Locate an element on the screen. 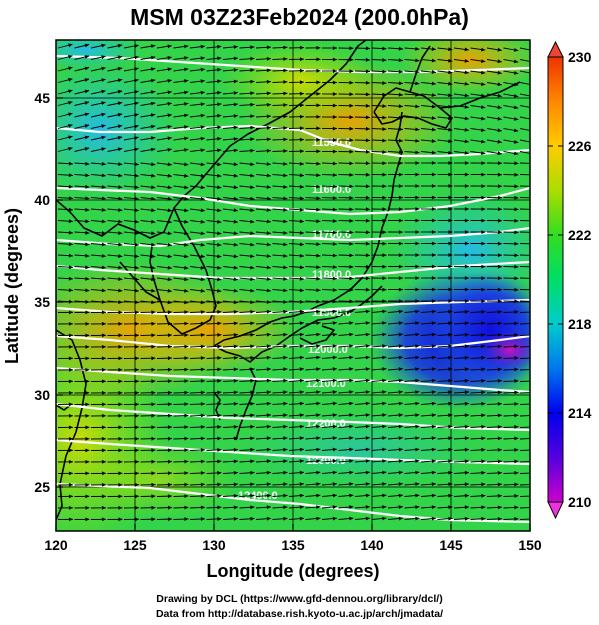 The image size is (599, 625). x-tick-label: 135 is located at coordinates (293, 545).